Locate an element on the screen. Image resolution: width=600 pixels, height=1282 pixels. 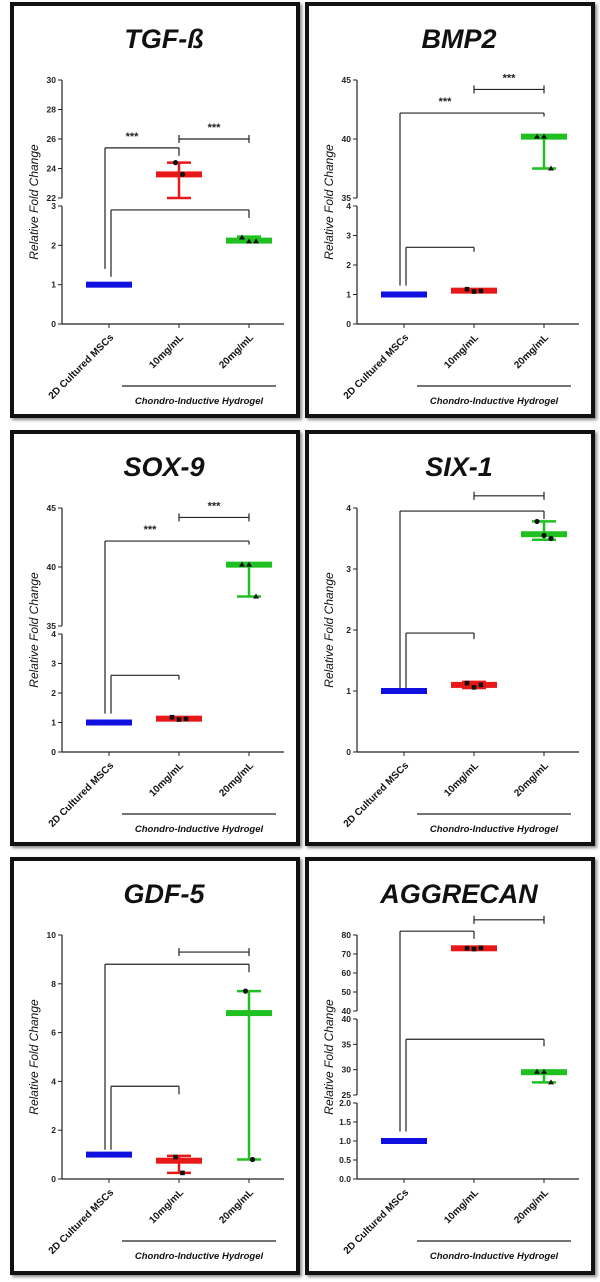
y-tick-label: 70 is located at coordinates (347, 954).